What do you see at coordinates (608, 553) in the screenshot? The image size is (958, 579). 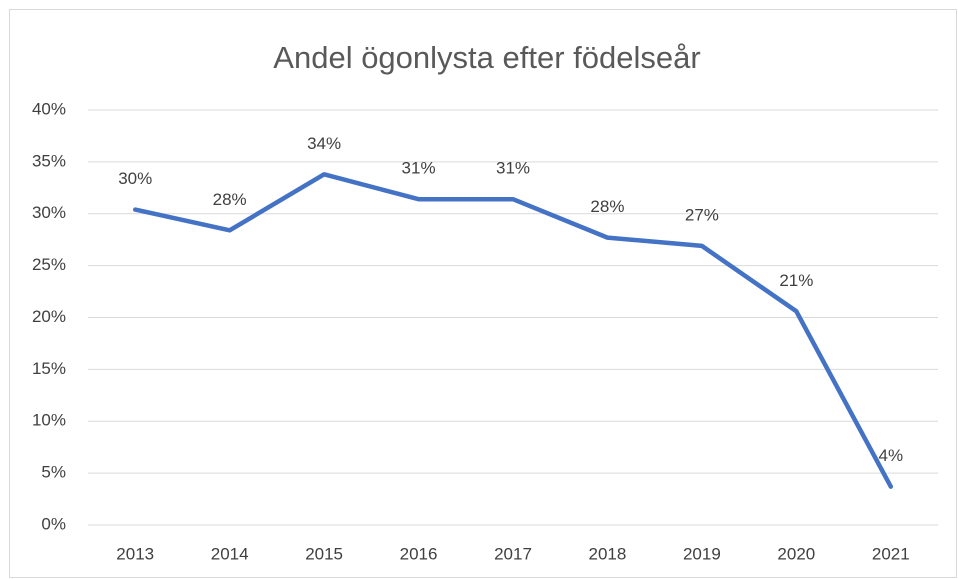 I see `x-tick-label: 2018` at bounding box center [608, 553].